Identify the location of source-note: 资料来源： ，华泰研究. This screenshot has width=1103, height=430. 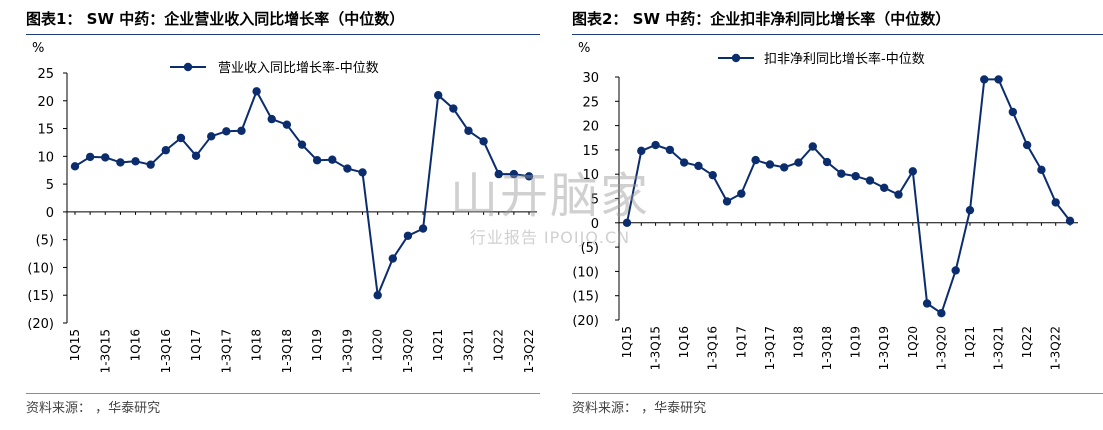
(93, 408).